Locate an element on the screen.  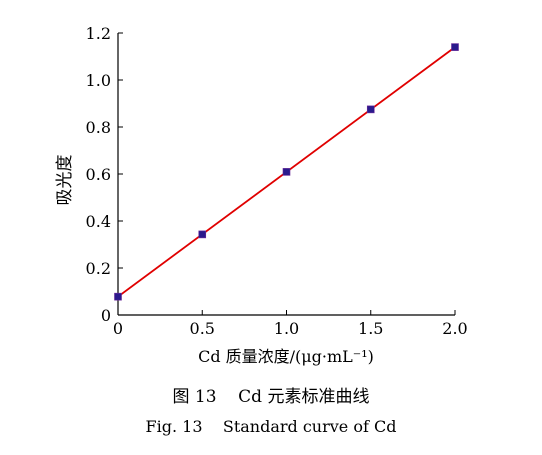
y-tick-label: 1.0 is located at coordinates (98, 80).